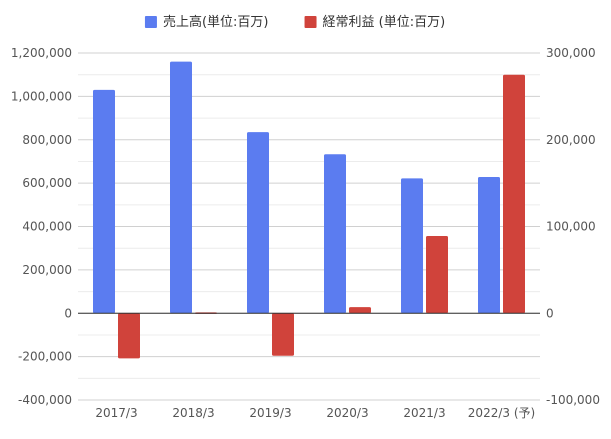 This screenshot has width=611, height=439. What do you see at coordinates (216, 22) in the screenshot?
I see `legend-label: 売上高(単位:百万)` at bounding box center [216, 22].